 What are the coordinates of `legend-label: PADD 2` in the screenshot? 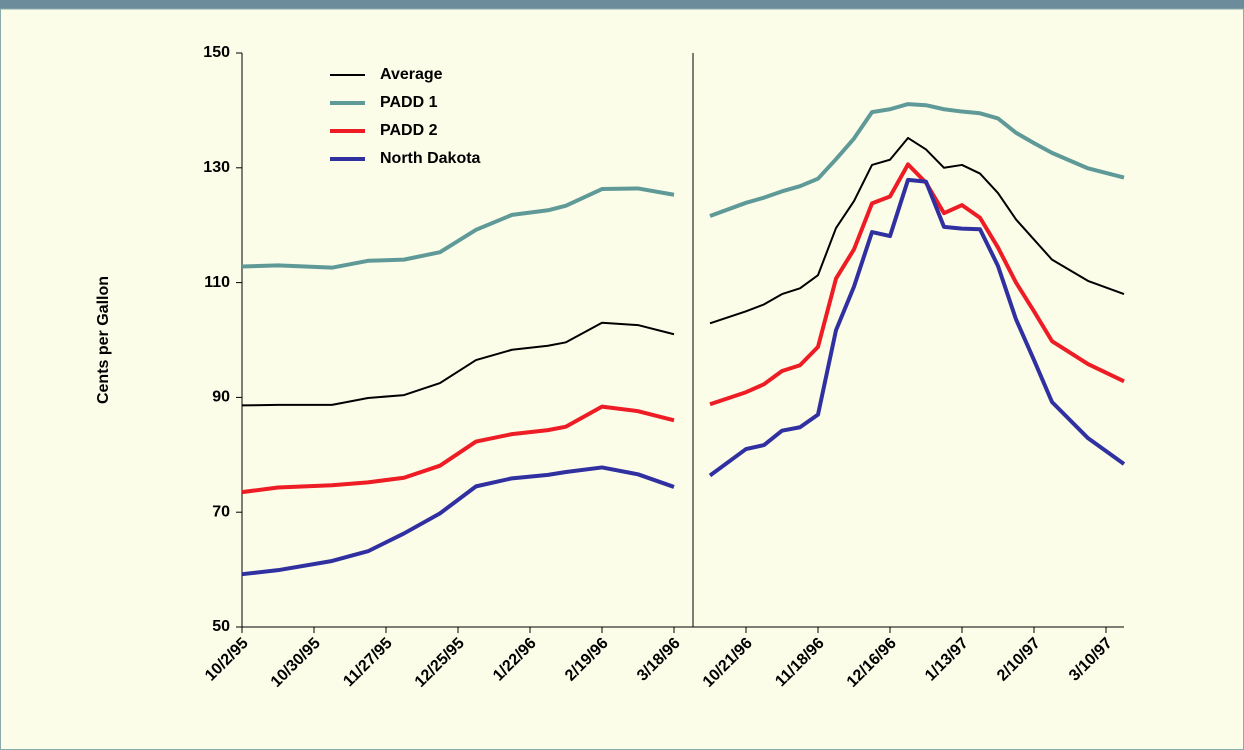 It's located at (409, 130).